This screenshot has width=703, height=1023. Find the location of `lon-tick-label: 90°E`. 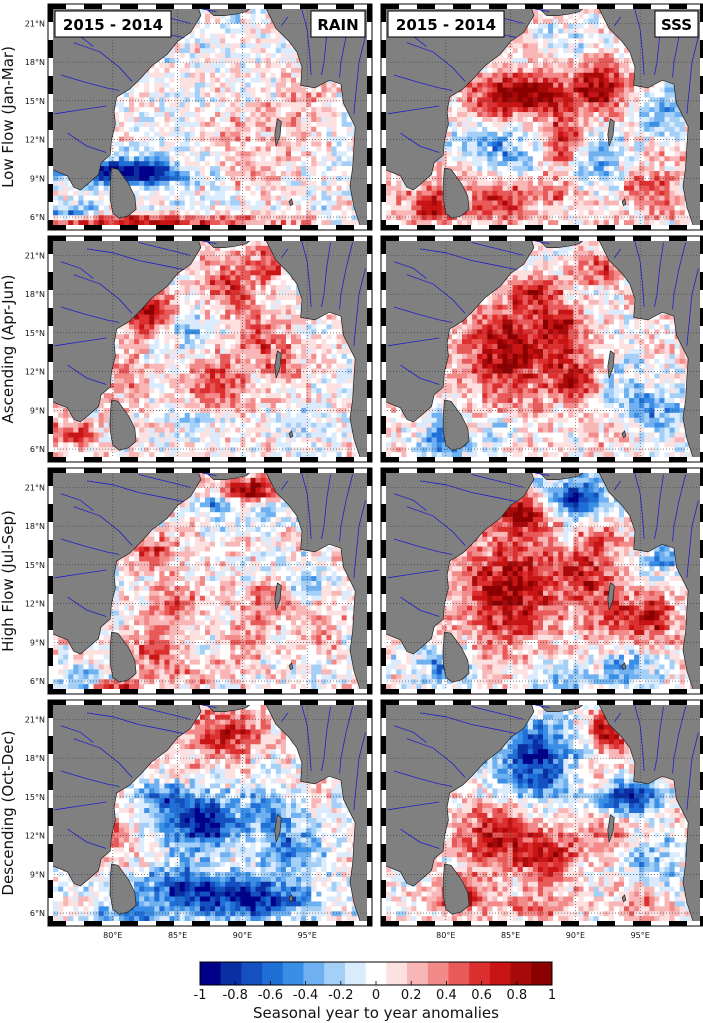

lon-tick-label: 90°E is located at coordinates (242, 935).